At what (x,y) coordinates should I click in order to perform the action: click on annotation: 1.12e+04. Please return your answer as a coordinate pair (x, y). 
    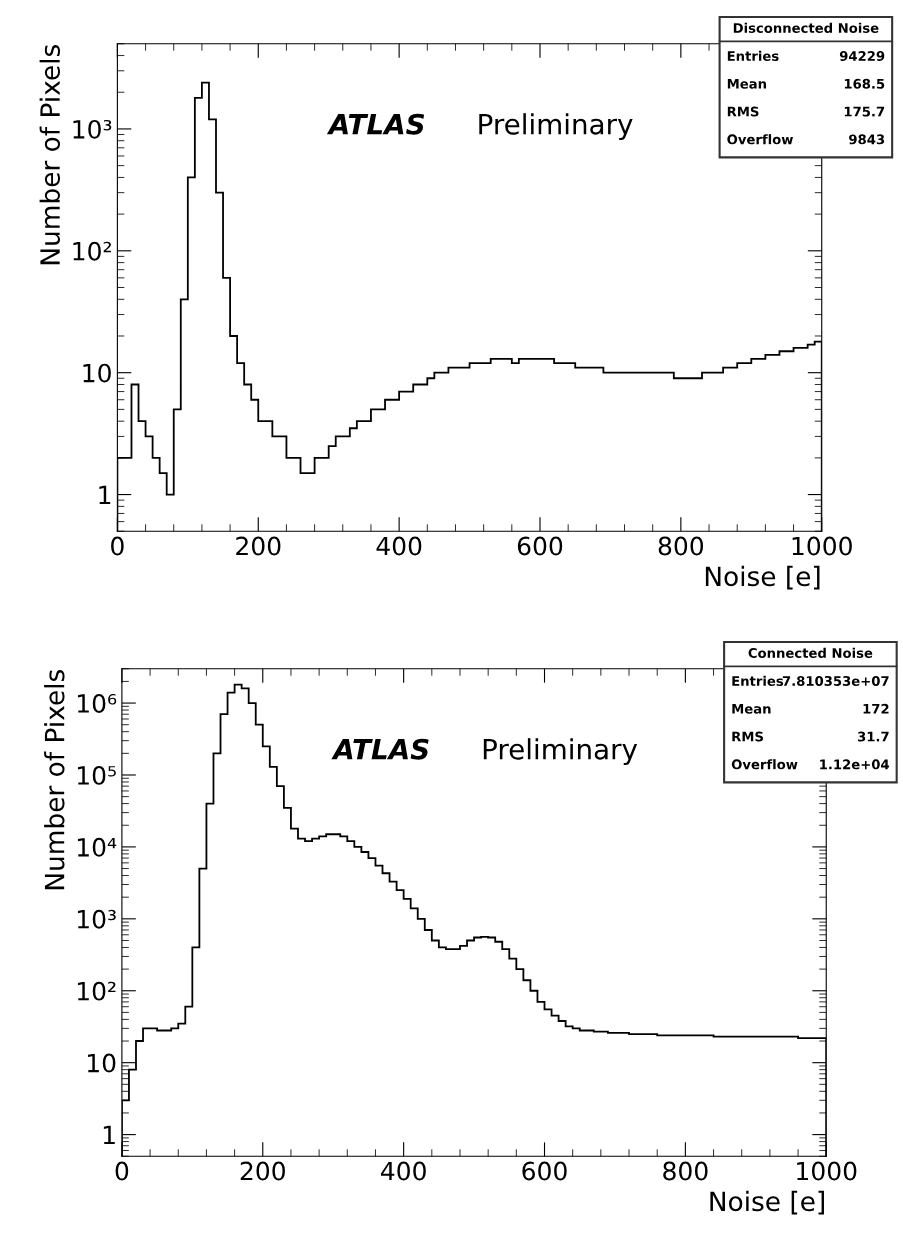
    Looking at the image, I should click on (855, 764).